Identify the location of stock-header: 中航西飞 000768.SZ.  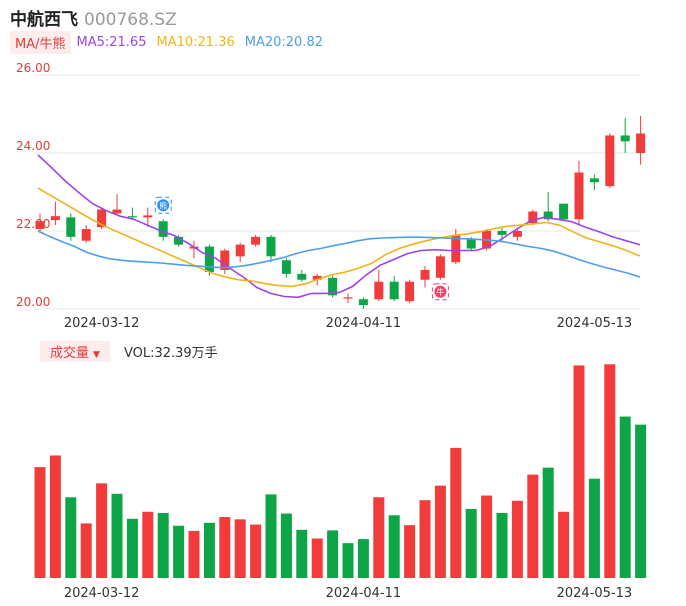
(93, 17).